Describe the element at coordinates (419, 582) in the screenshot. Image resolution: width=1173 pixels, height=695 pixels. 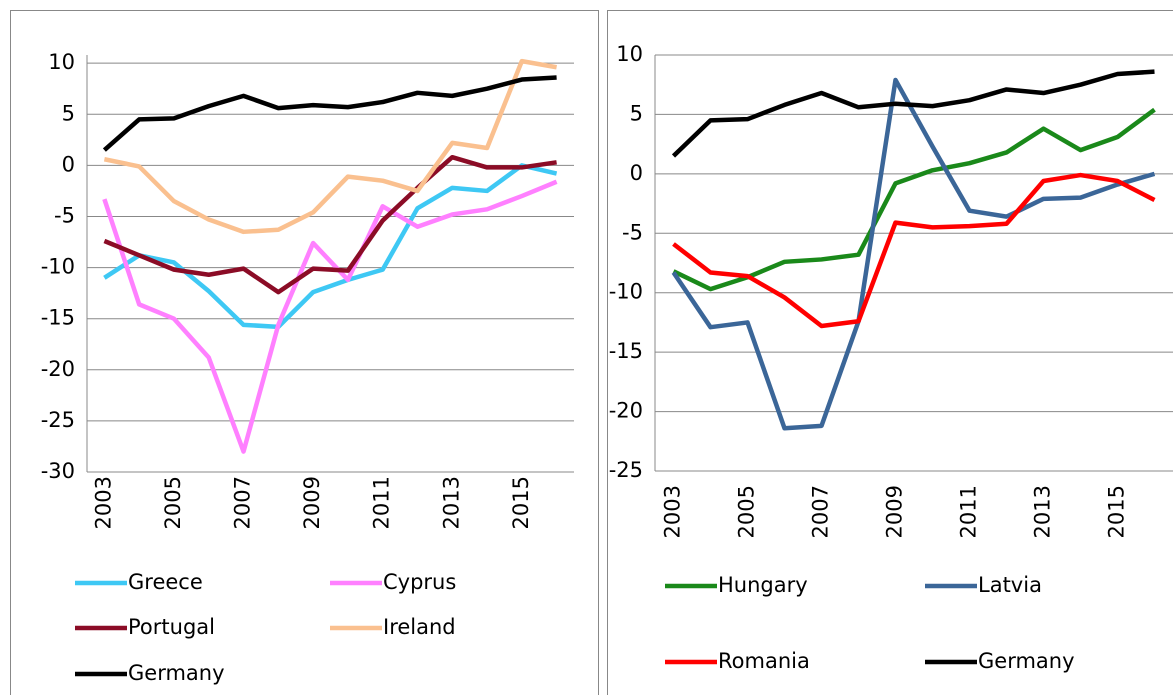
I see `legend-label: Cyprus` at that location.